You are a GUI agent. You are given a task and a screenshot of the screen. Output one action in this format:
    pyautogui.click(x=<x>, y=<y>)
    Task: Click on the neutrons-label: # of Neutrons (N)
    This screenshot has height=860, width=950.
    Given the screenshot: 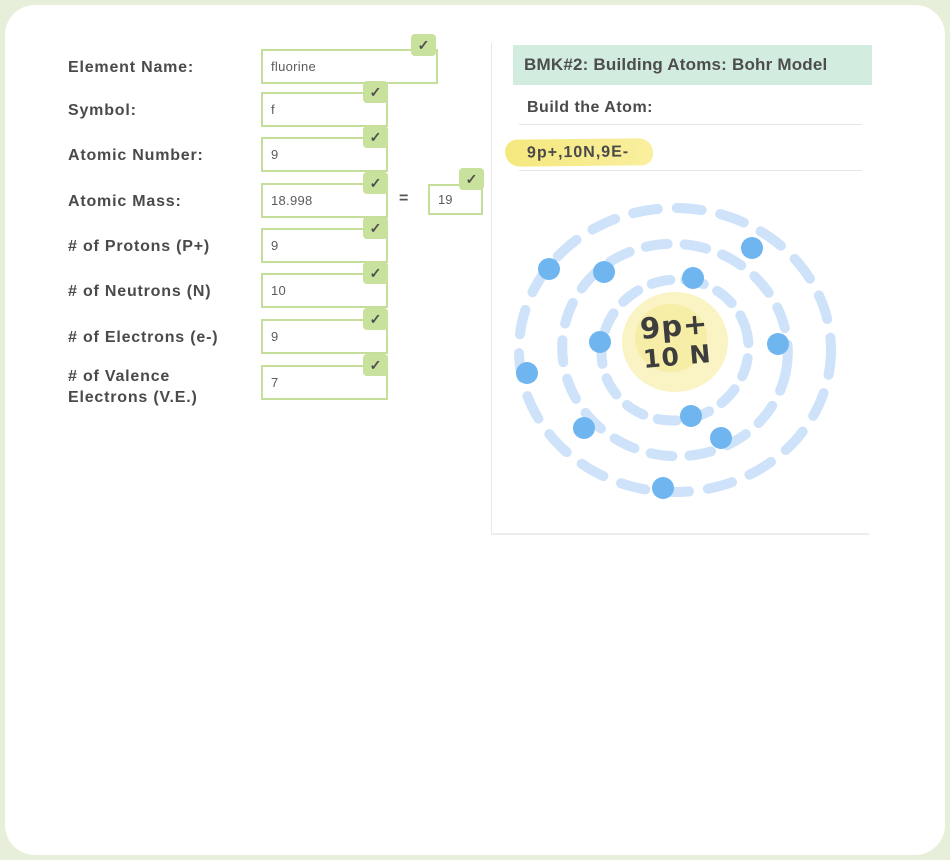 What is the action you would take?
    pyautogui.click(x=140, y=291)
    